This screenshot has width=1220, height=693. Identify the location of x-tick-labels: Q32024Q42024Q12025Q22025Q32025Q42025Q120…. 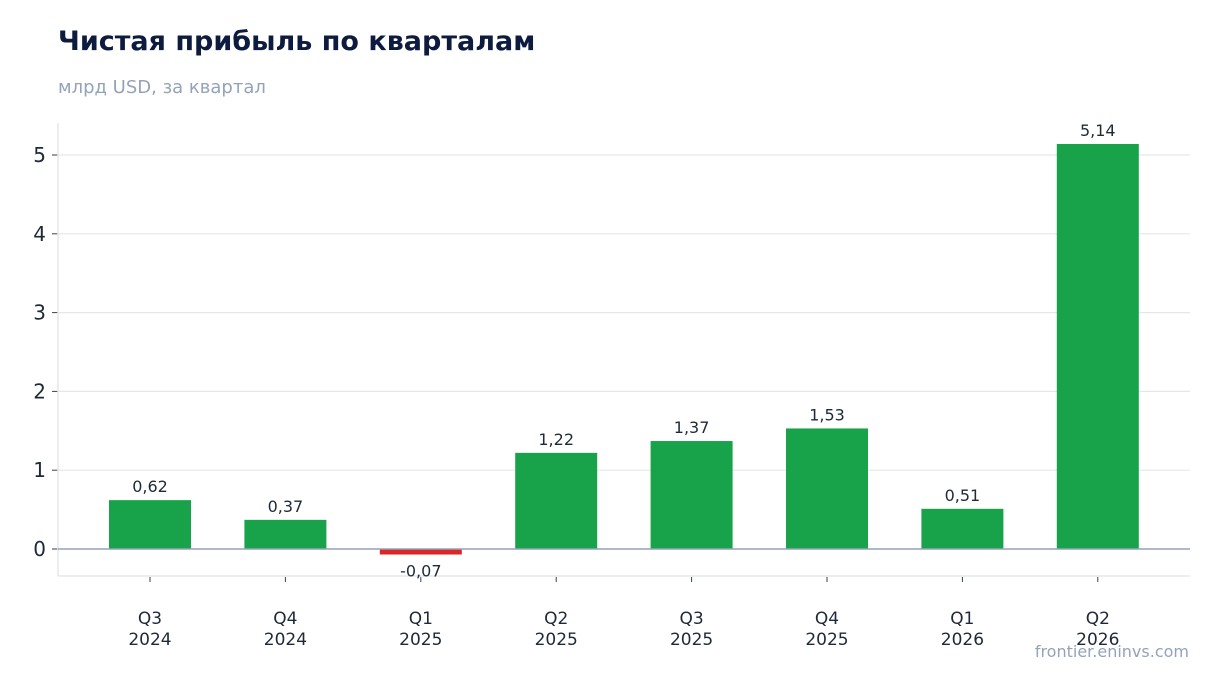
(623, 629).